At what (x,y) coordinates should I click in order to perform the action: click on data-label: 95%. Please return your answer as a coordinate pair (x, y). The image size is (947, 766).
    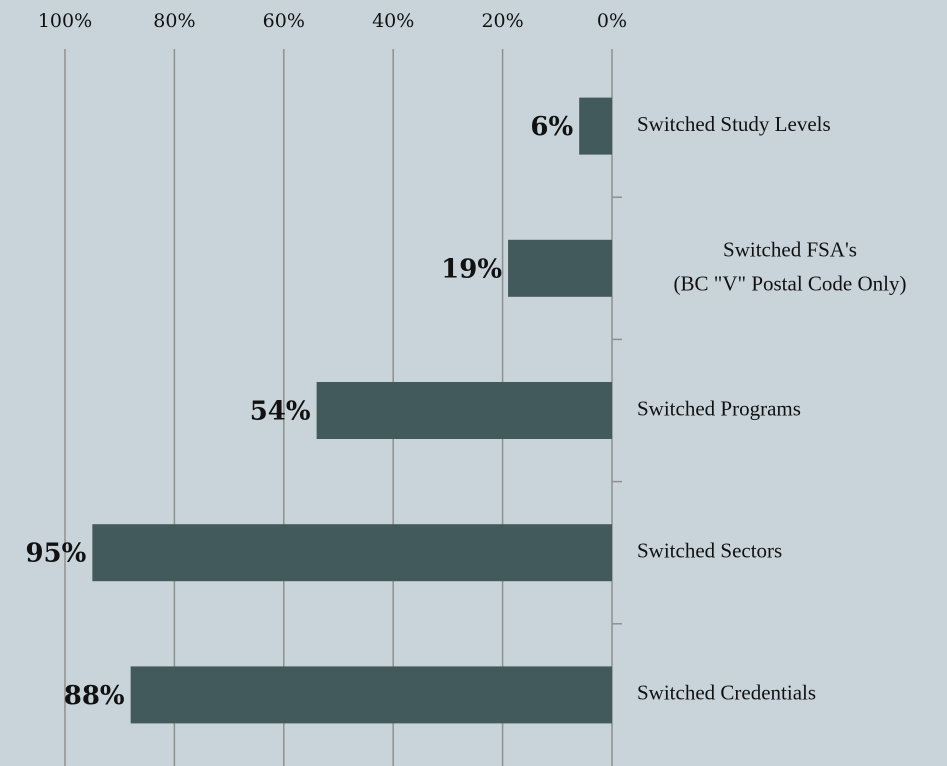
    Looking at the image, I should click on (55, 554).